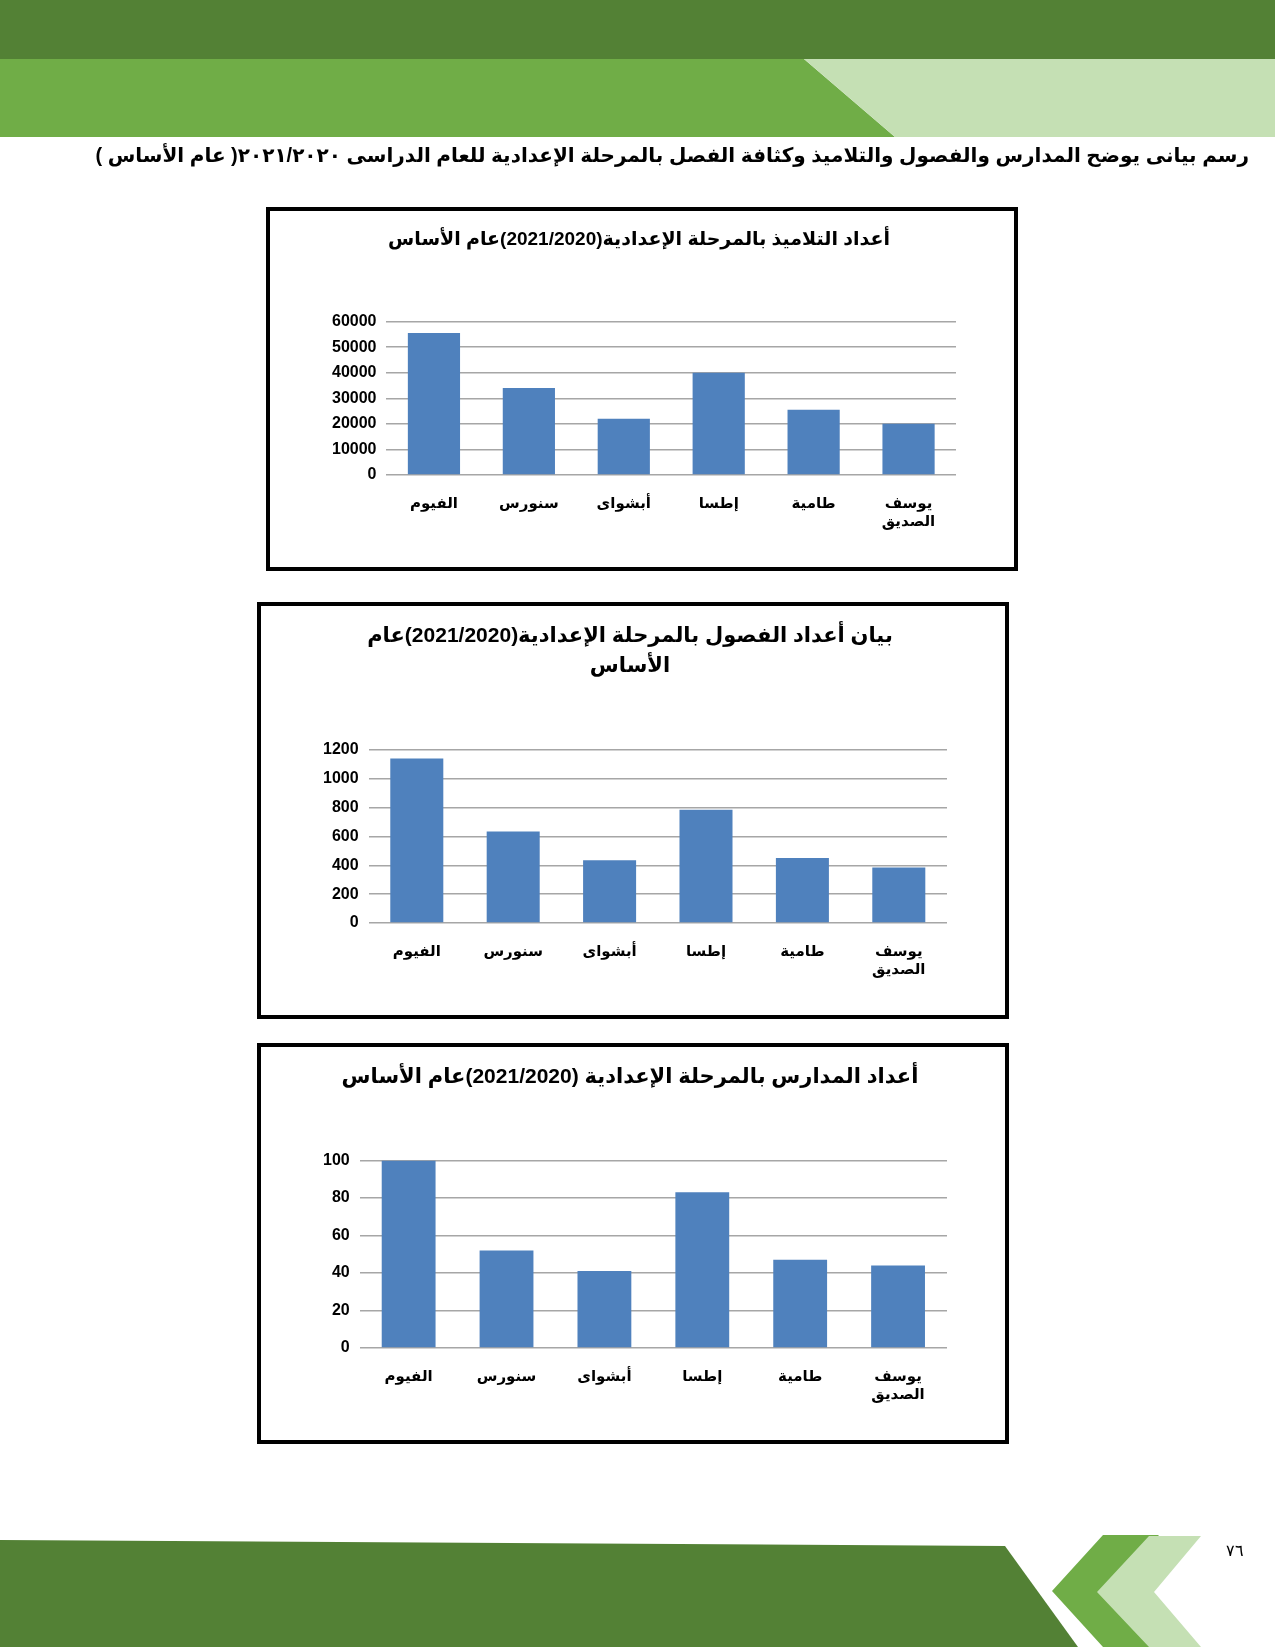 The width and height of the screenshot is (1275, 1650). I want to click on y-tick-label: 60, so click(340, 1234).